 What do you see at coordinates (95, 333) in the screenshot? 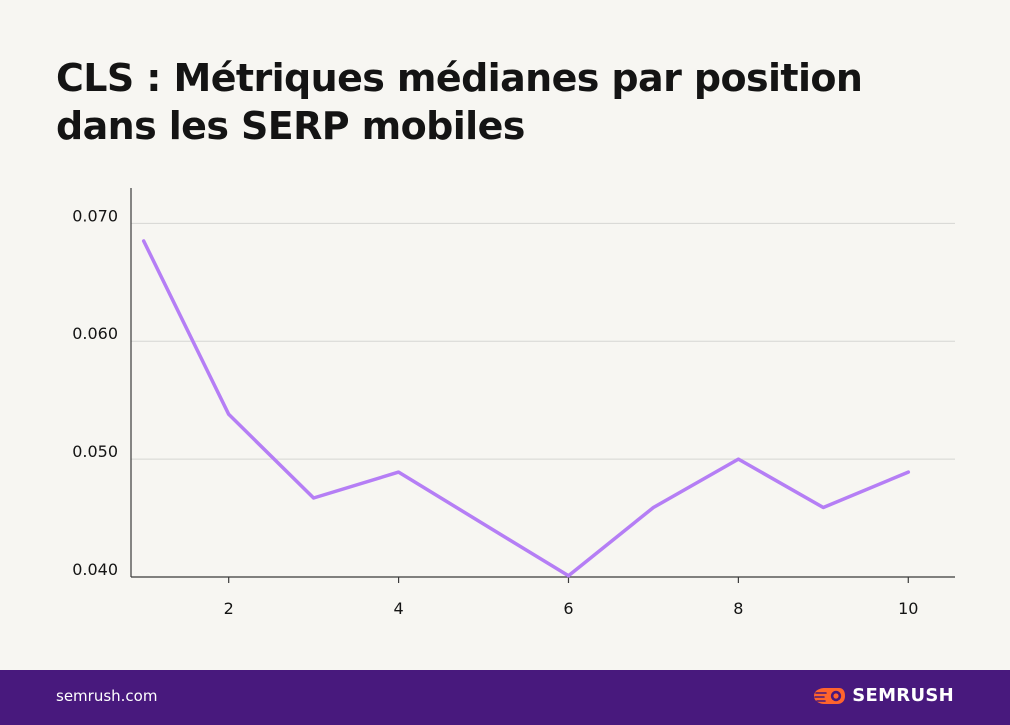
I see `y-tick-label: 0.060` at bounding box center [95, 333].